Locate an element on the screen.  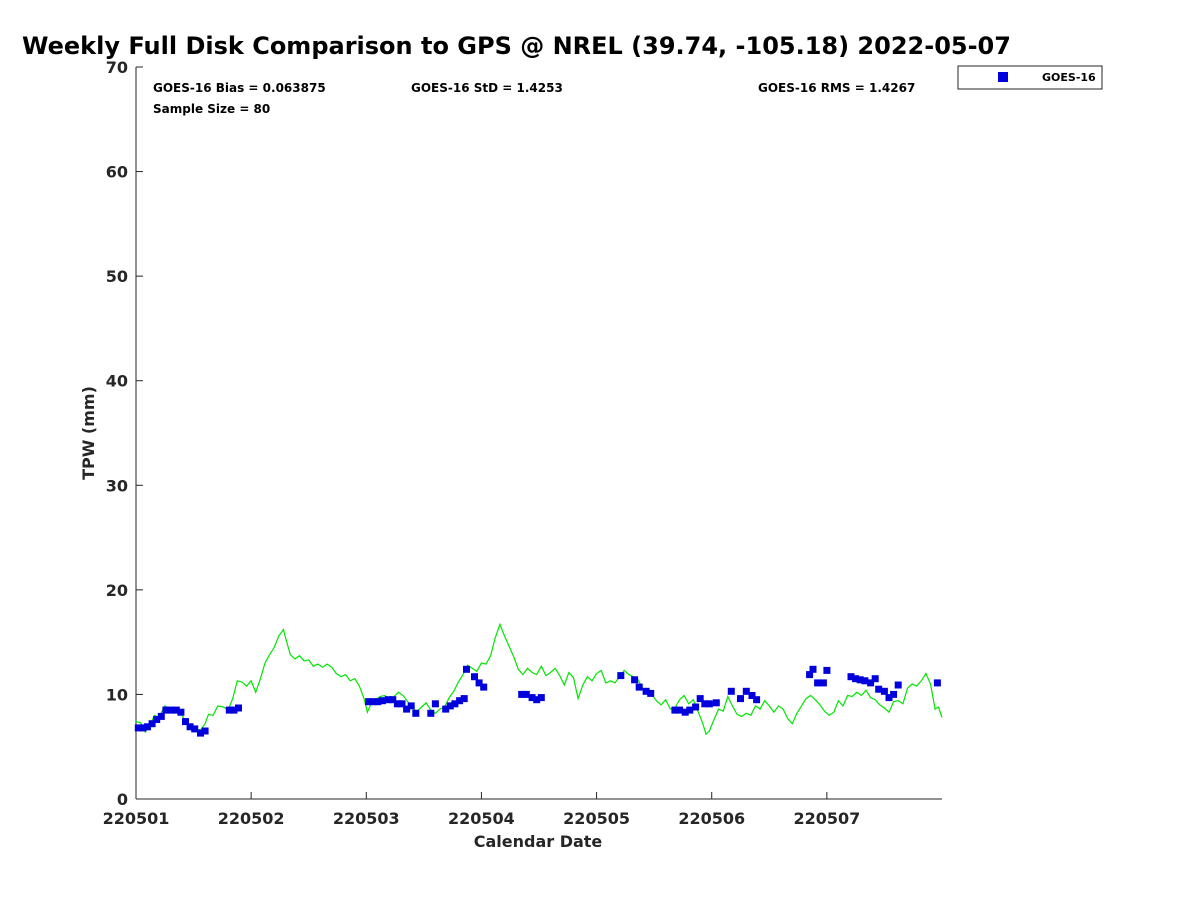
y-tick-label: 70 is located at coordinates (117, 67).